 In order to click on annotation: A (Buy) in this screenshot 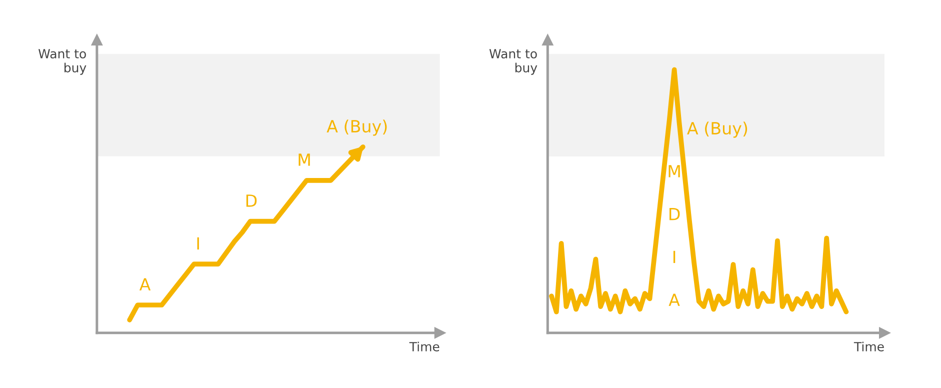, I will do `click(717, 130)`.